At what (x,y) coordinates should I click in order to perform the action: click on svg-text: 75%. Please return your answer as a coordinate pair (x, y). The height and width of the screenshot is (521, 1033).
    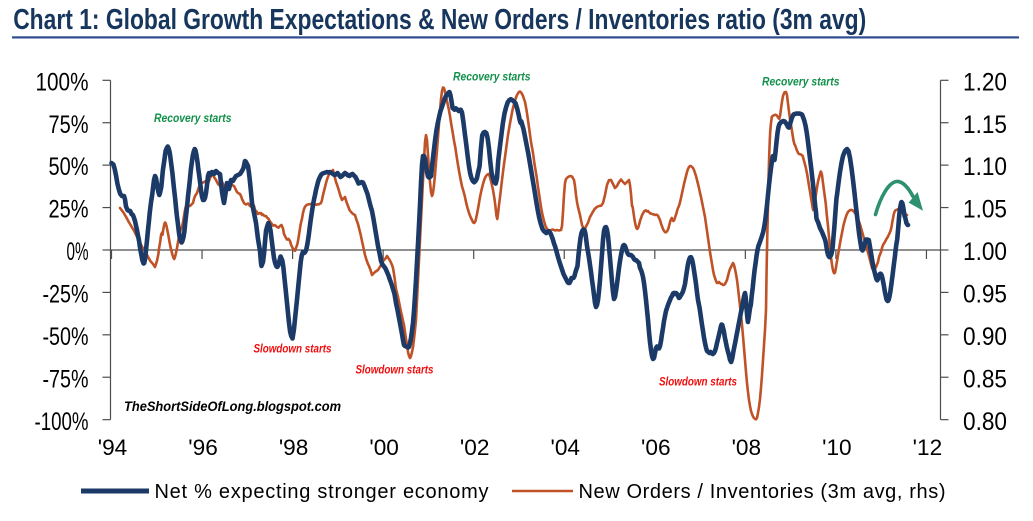
    Looking at the image, I should click on (69, 125).